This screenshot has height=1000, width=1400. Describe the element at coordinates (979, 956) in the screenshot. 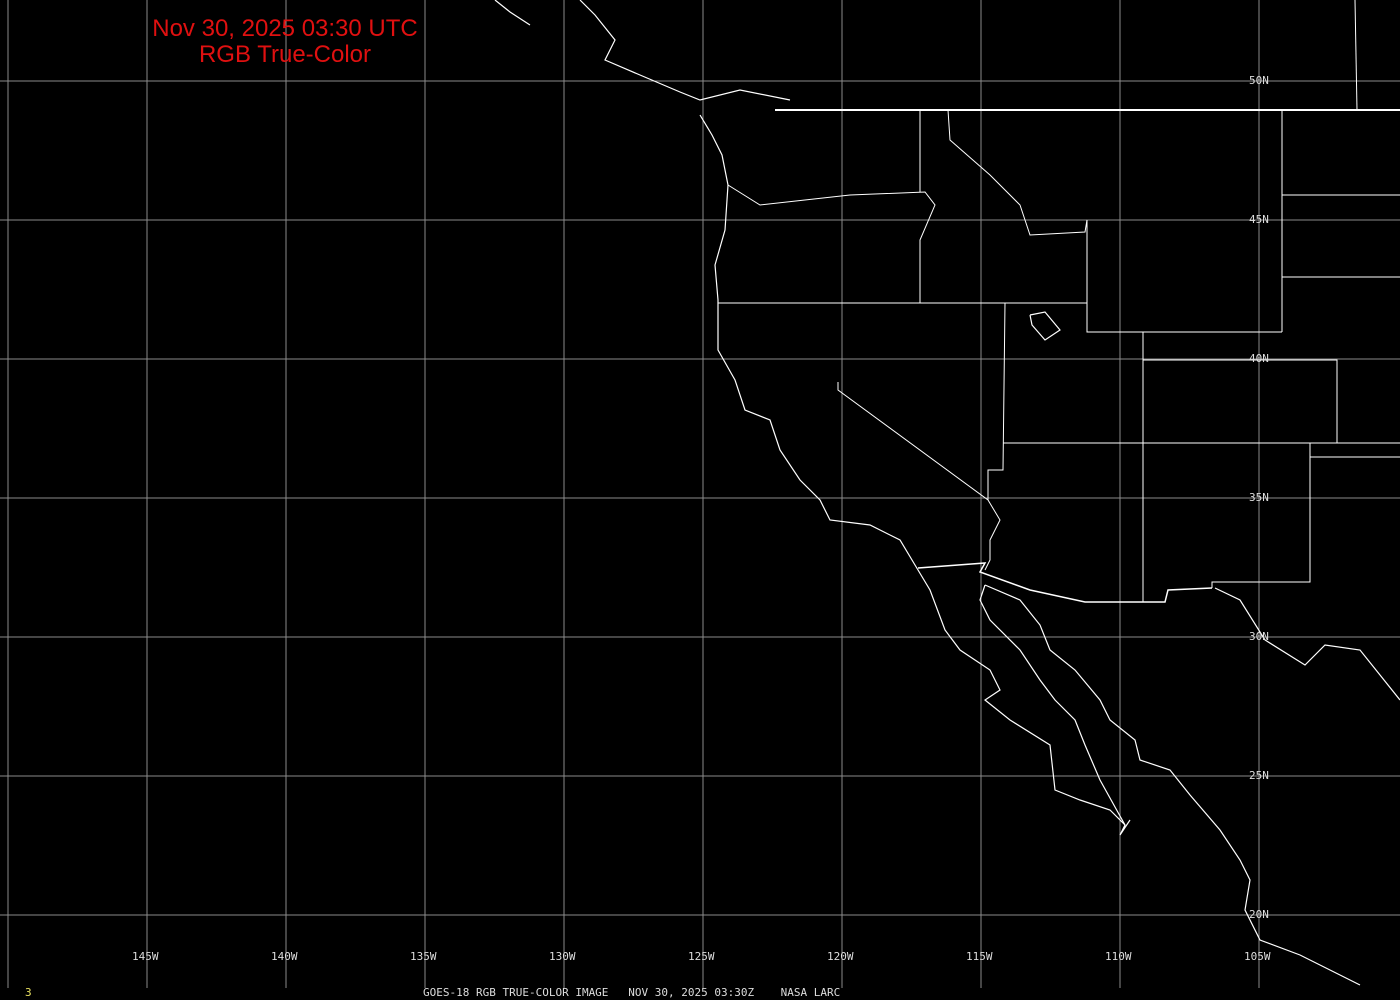

I see `longitude-label: 115W` at that location.